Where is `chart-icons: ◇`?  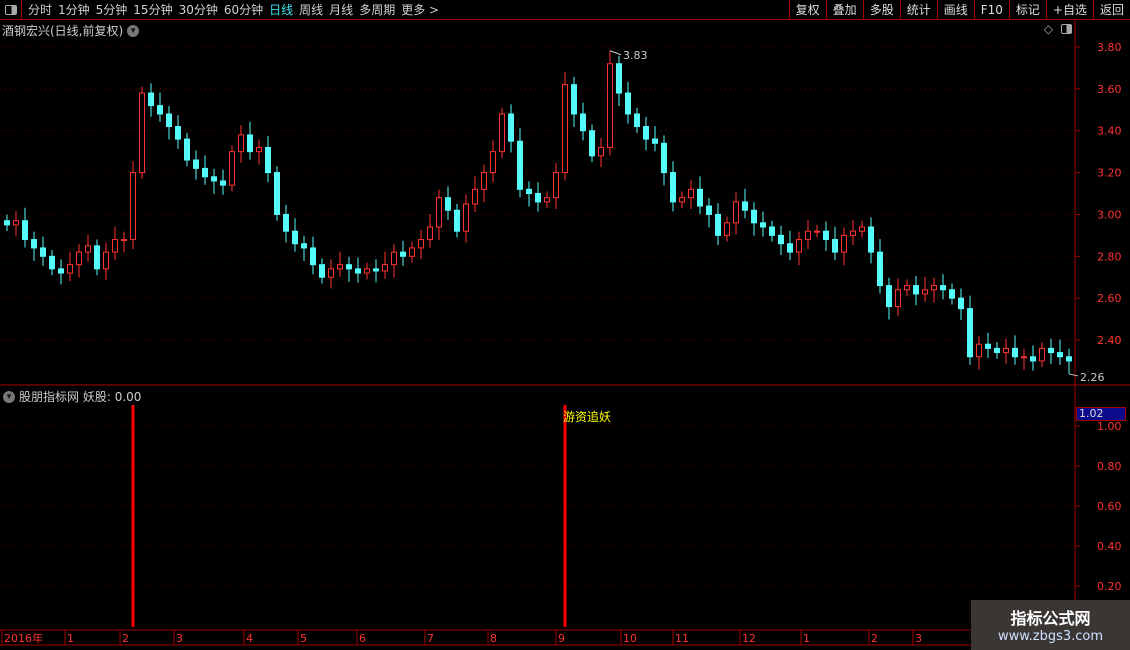 chart-icons: ◇ is located at coordinates (1058, 29).